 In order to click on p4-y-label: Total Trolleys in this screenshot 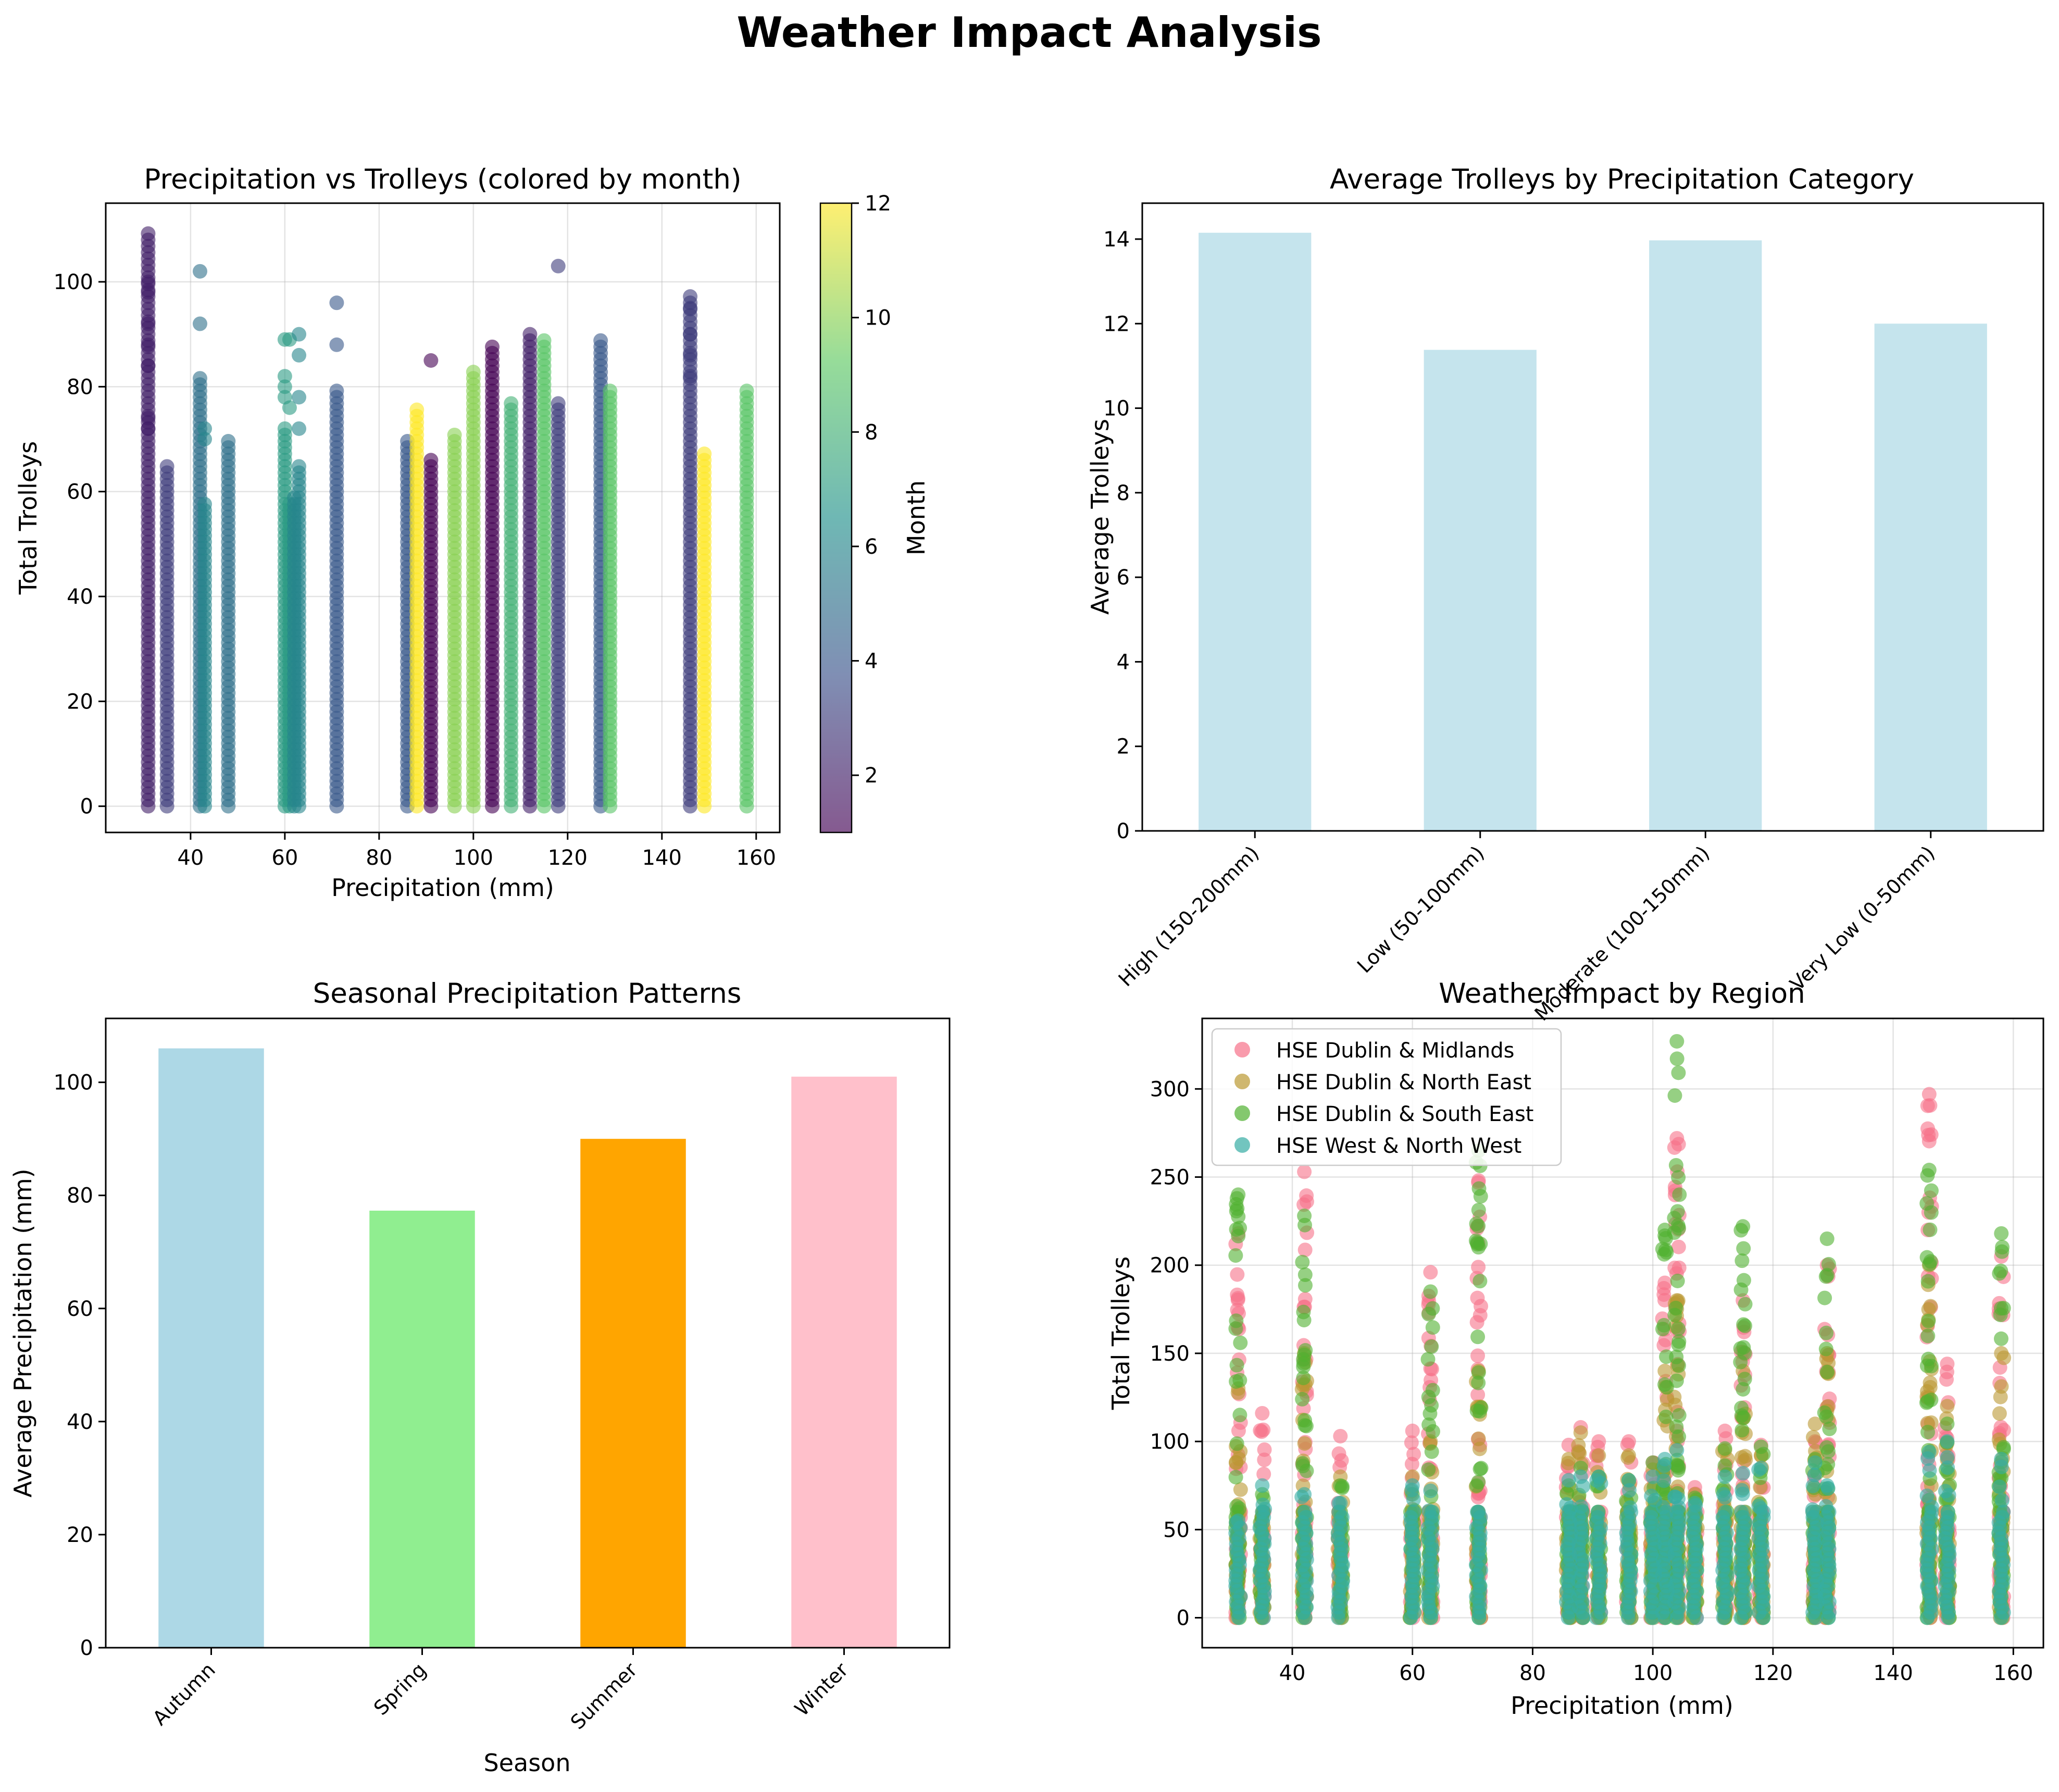, I will do `click(1121, 1333)`.